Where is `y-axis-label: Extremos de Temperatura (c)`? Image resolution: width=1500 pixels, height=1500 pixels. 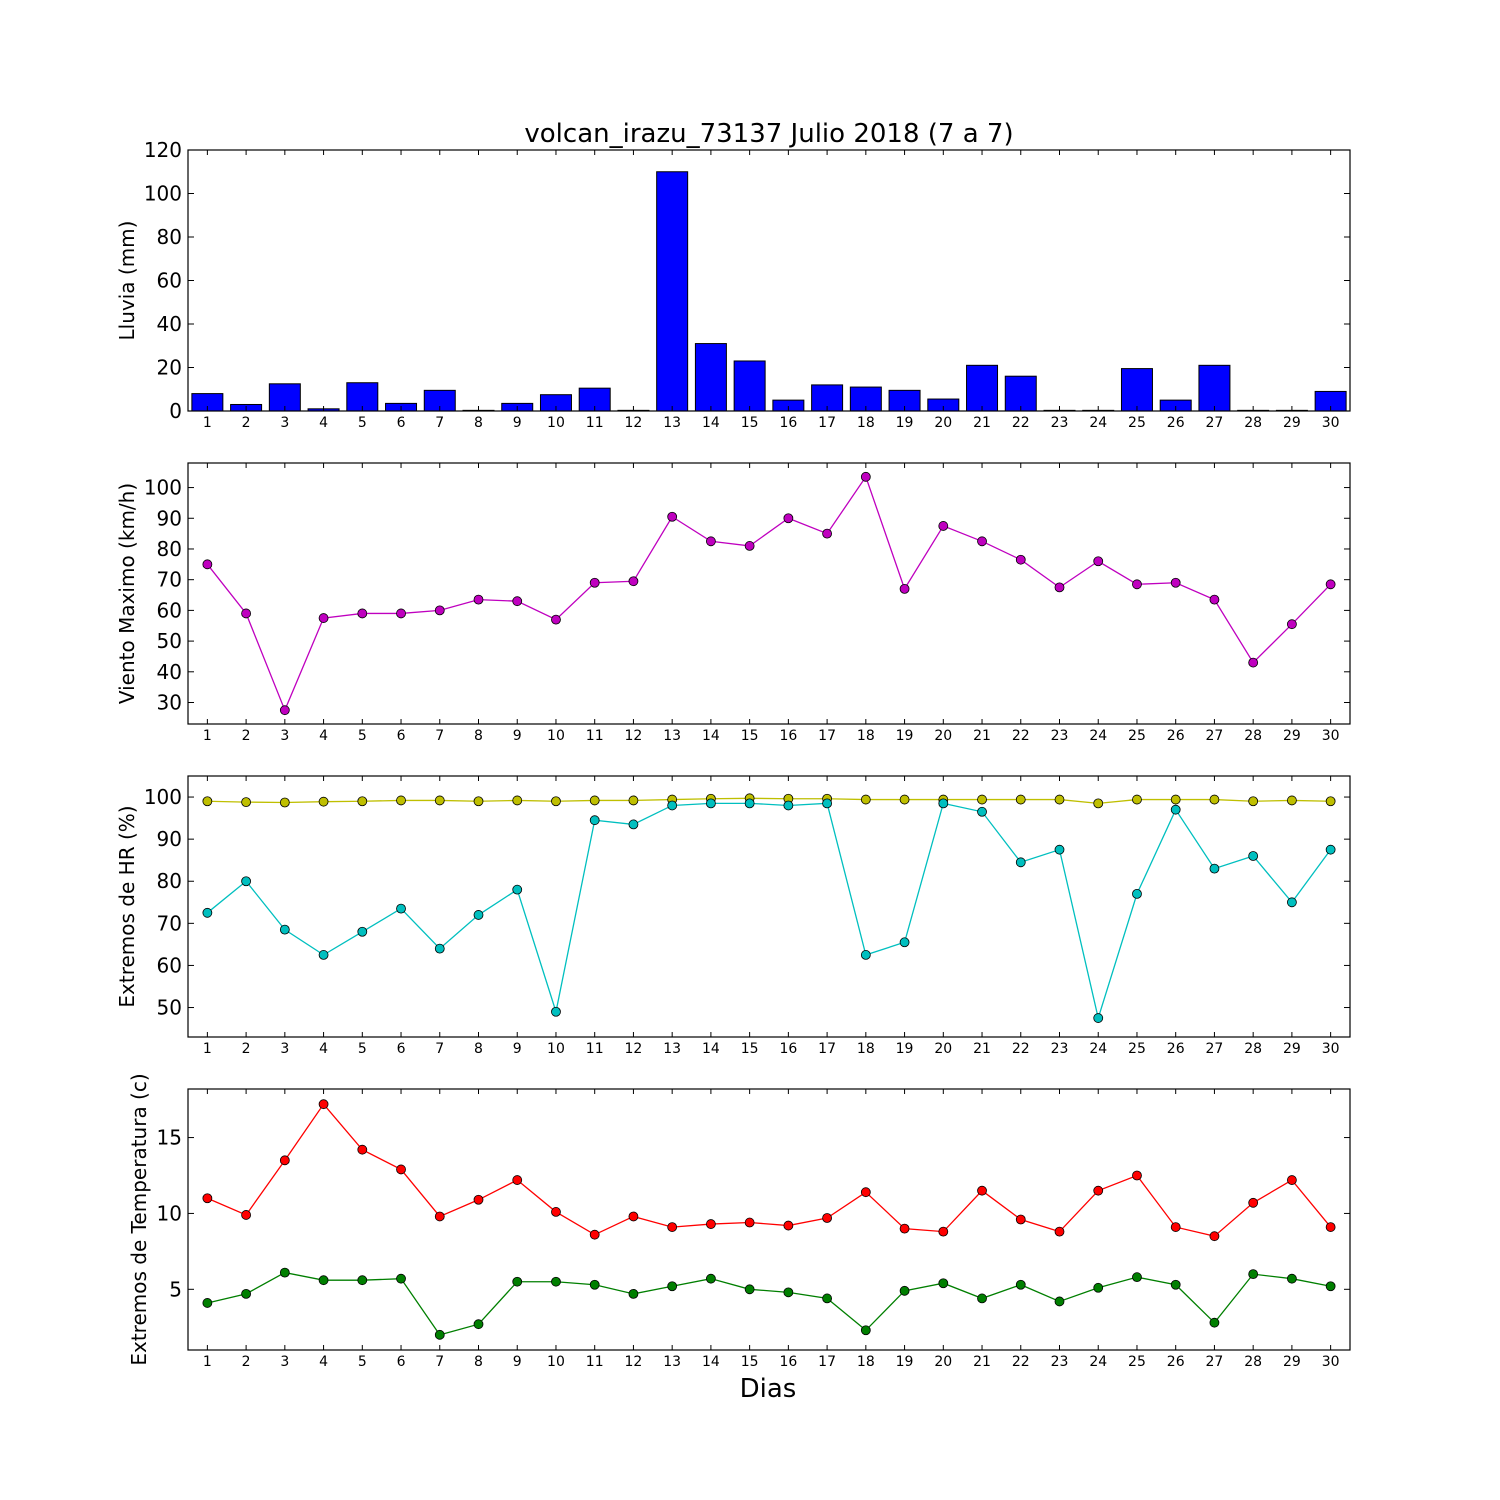 y-axis-label: Extremos de Temperatura (c) is located at coordinates (139, 1219).